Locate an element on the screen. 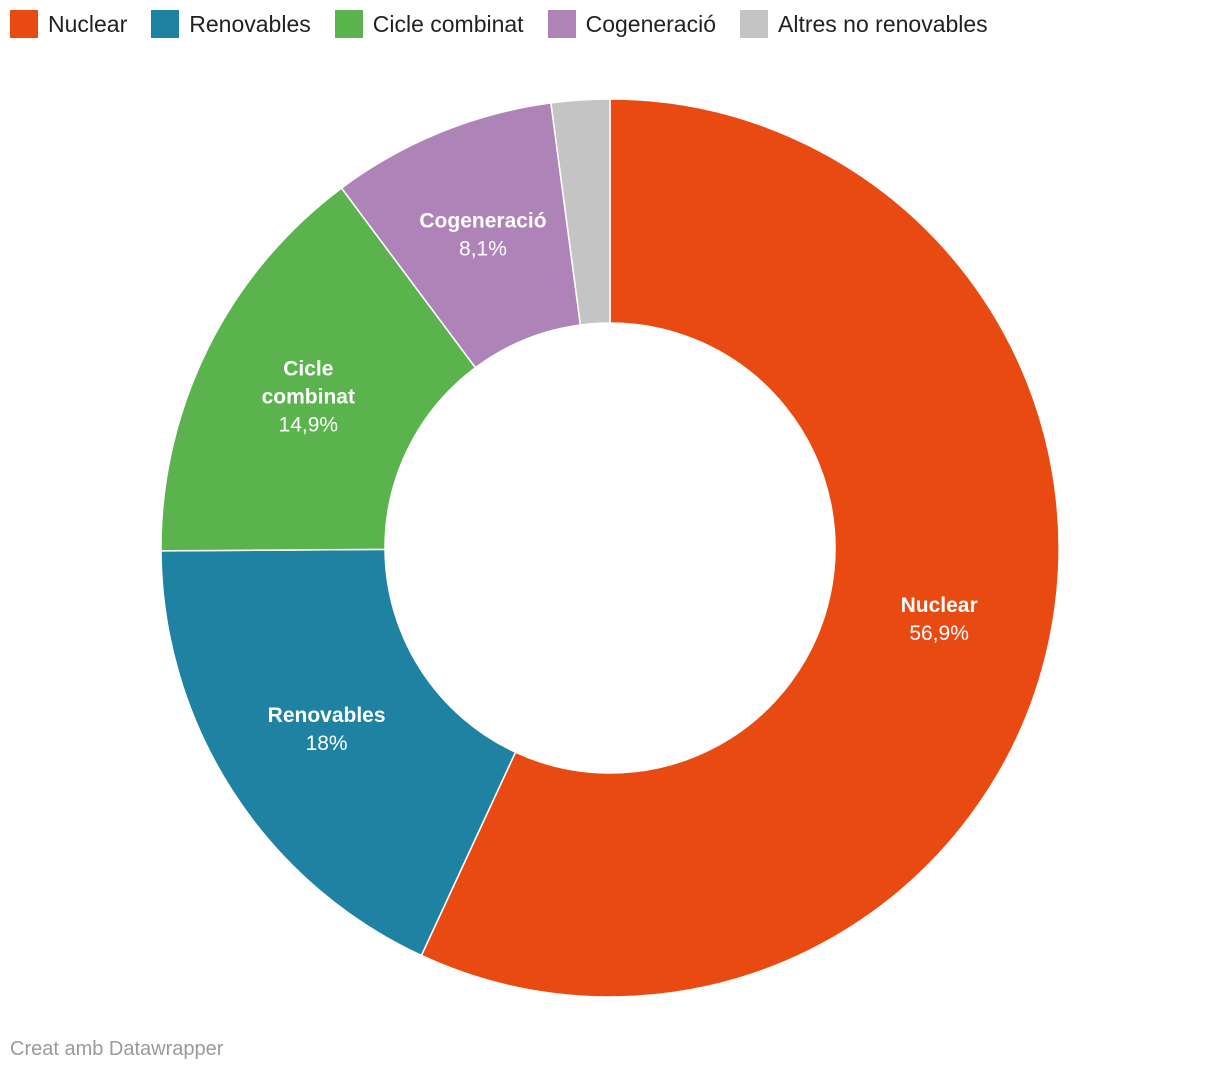 The height and width of the screenshot is (1079, 1220). slice-label-name: Renovables is located at coordinates (327, 715).